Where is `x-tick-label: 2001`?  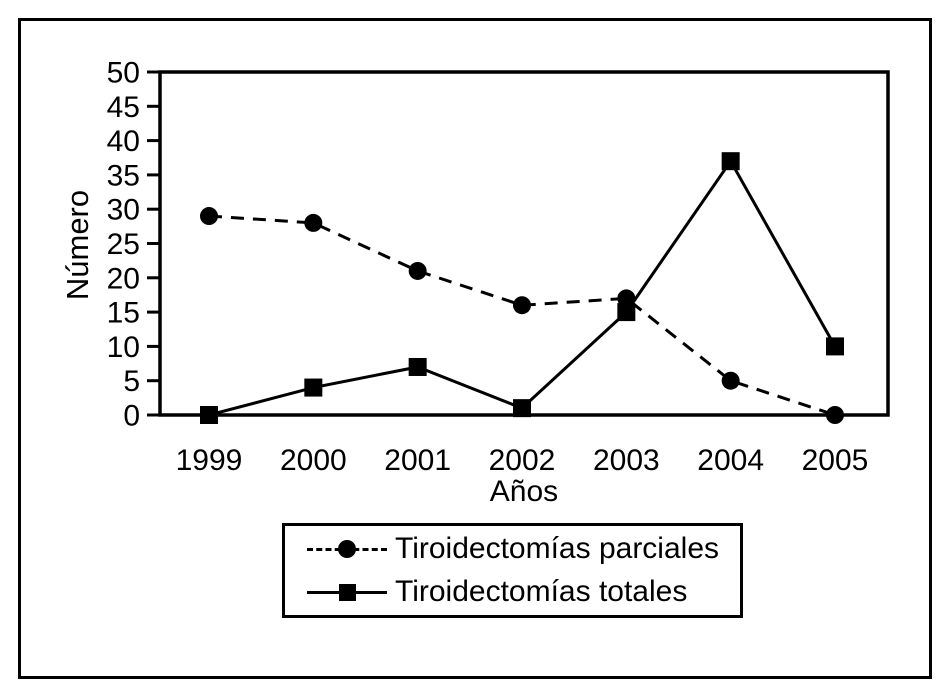
x-tick-label: 2001 is located at coordinates (417, 460).